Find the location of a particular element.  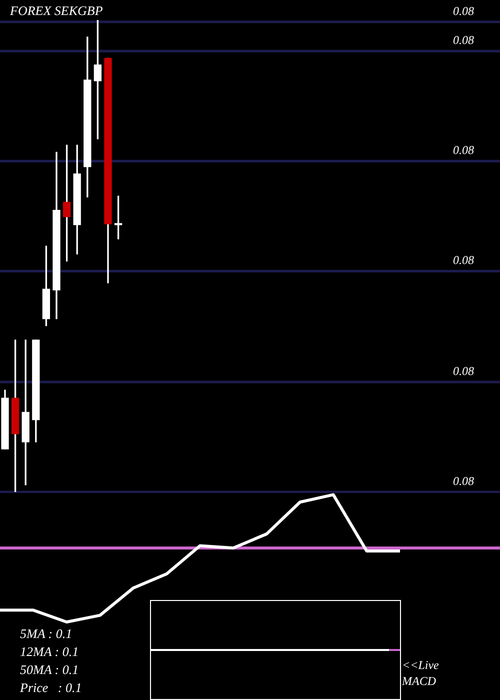

text: 50MA : 0.1 is located at coordinates (49, 669).